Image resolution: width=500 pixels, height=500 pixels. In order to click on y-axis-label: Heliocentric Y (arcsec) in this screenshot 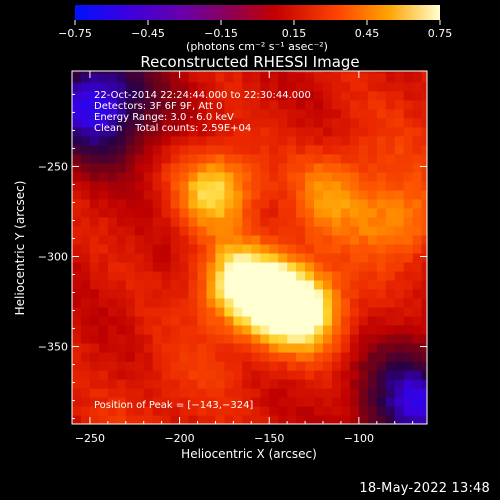, I will do `click(20, 248)`.